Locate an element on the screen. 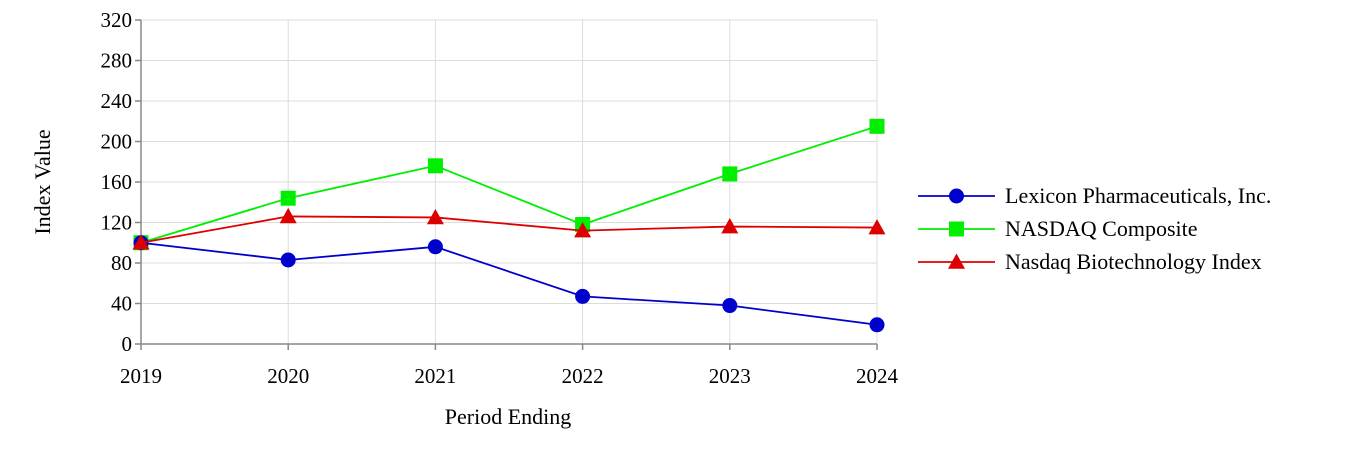 The height and width of the screenshot is (452, 1364). series-circle is located at coordinates (509, 284).